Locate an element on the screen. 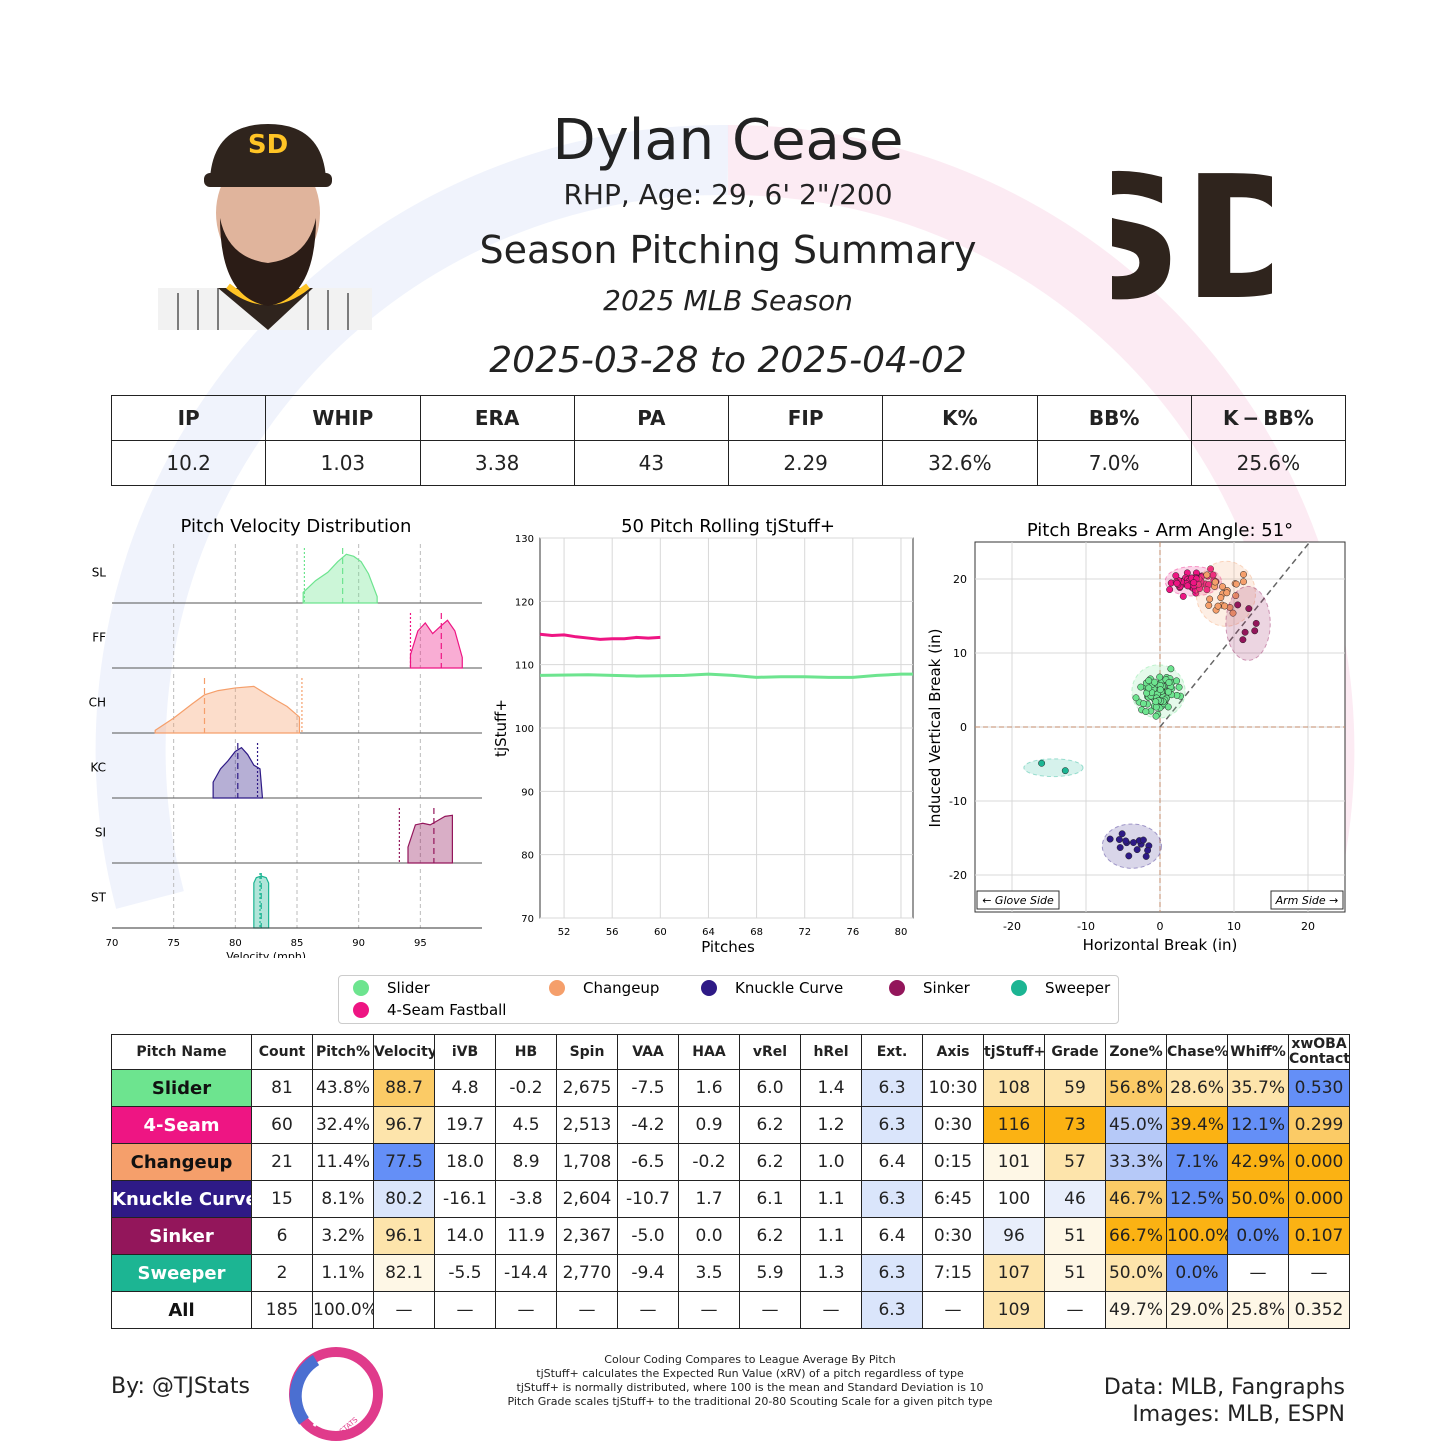  density-st is located at coordinates (261, 902).